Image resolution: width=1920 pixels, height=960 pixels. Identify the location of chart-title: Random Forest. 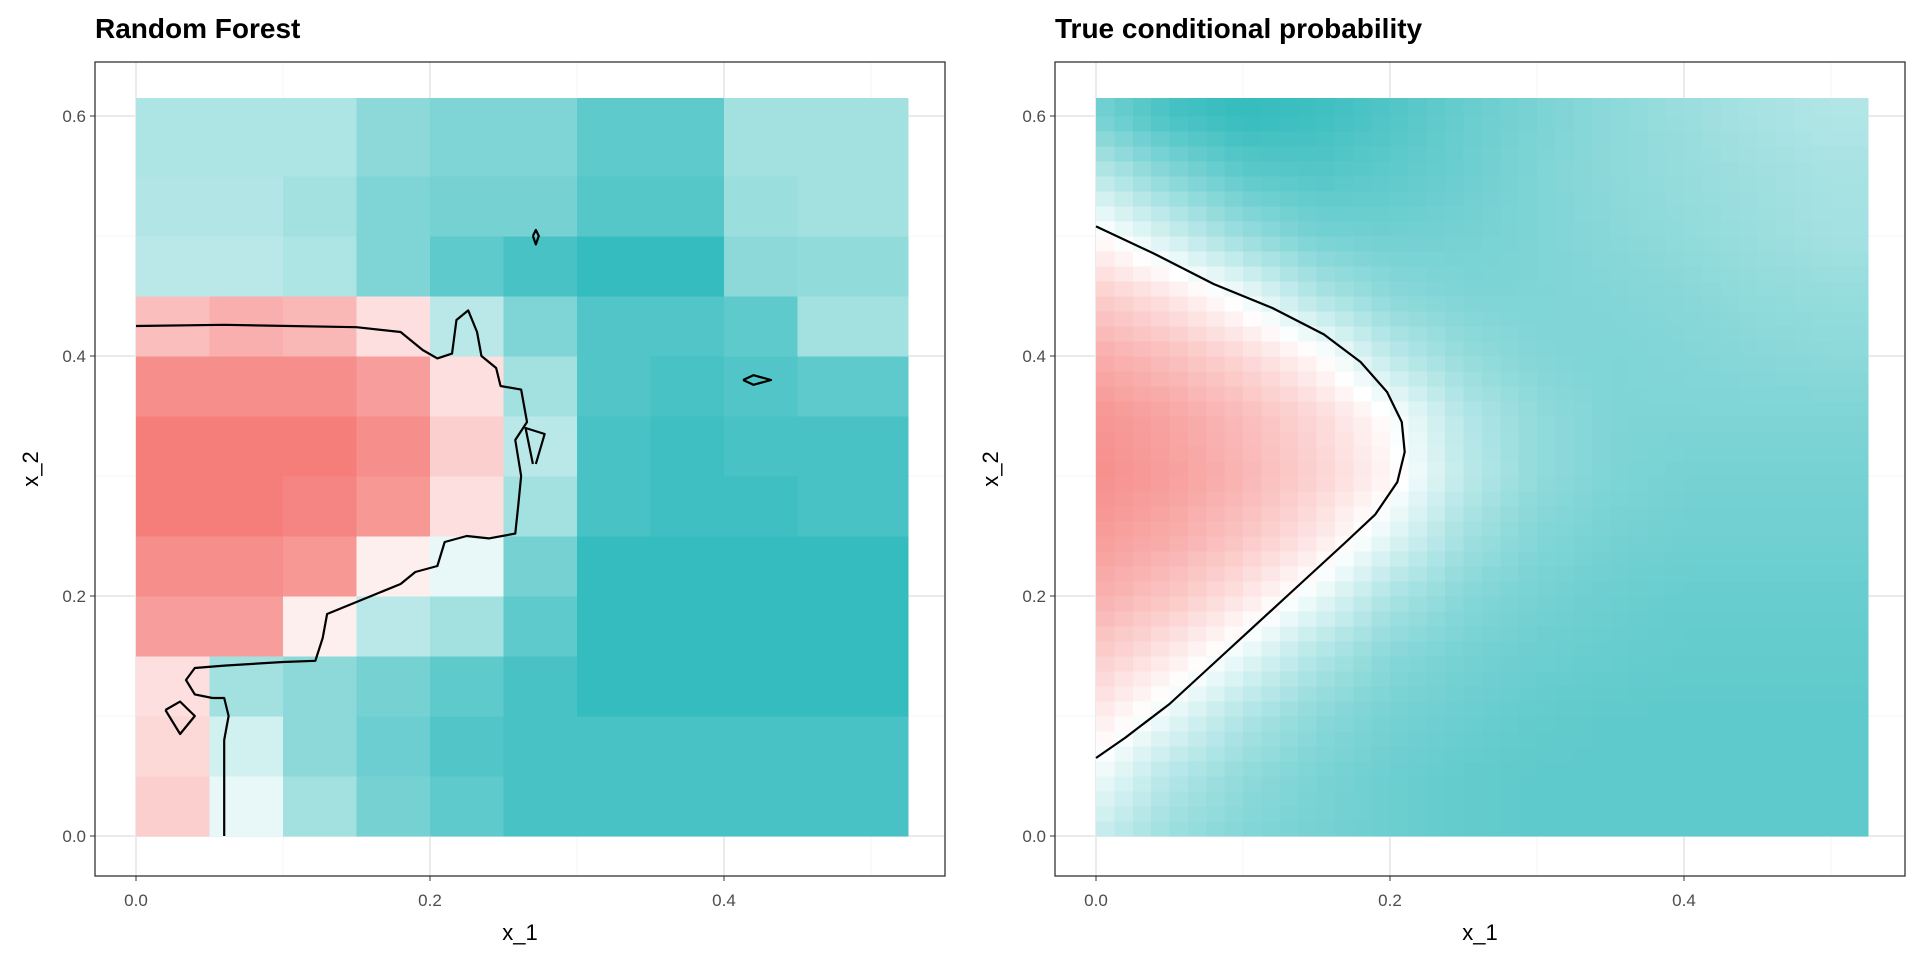
(197, 28).